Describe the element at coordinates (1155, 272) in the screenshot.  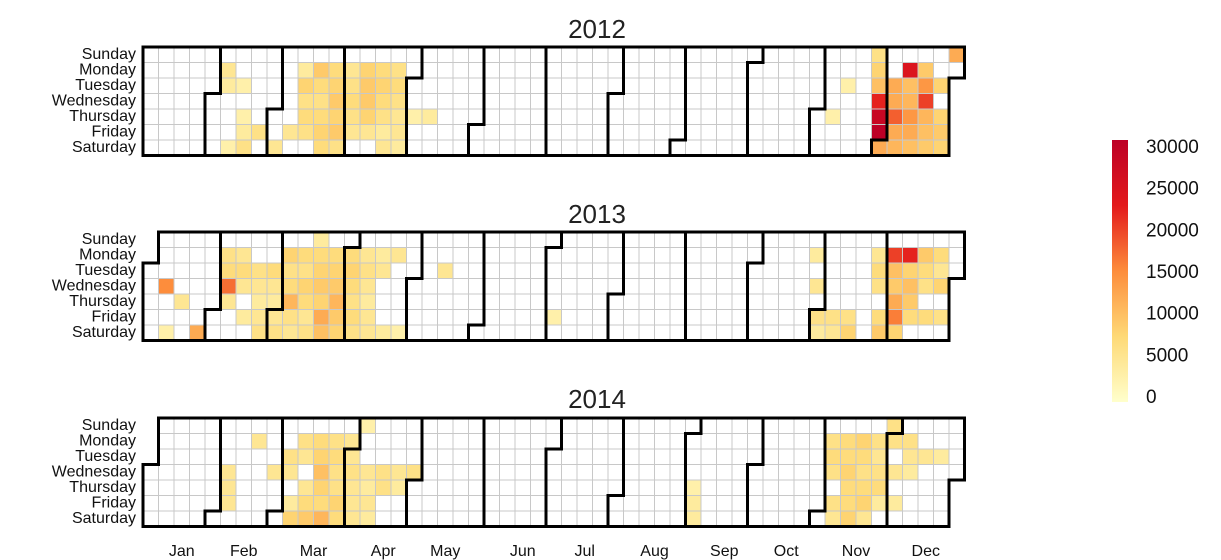
I see `color-legend: 30000 25000 20000 15000 10000 5000 0` at that location.